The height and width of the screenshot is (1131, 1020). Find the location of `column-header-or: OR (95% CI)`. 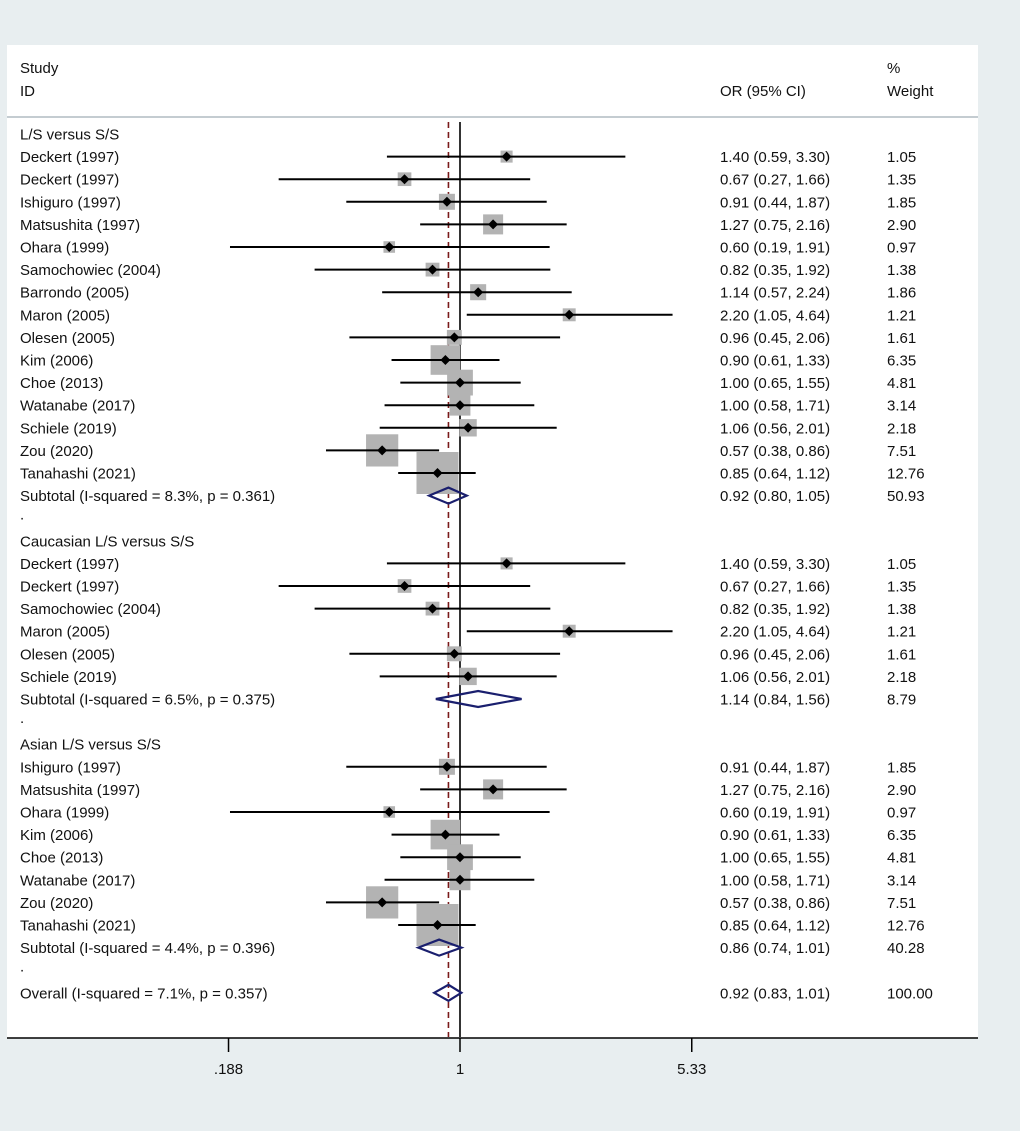

column-header-or: OR (95% CI) is located at coordinates (763, 91).